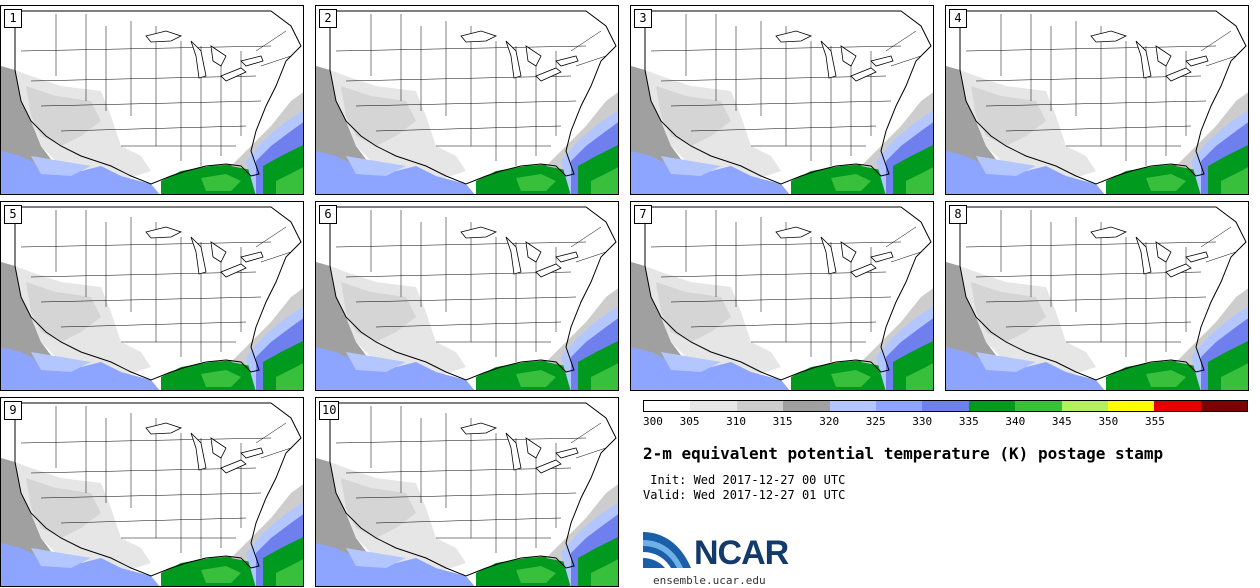  Describe the element at coordinates (958, 214) in the screenshot. I see `member-number: 8` at that location.